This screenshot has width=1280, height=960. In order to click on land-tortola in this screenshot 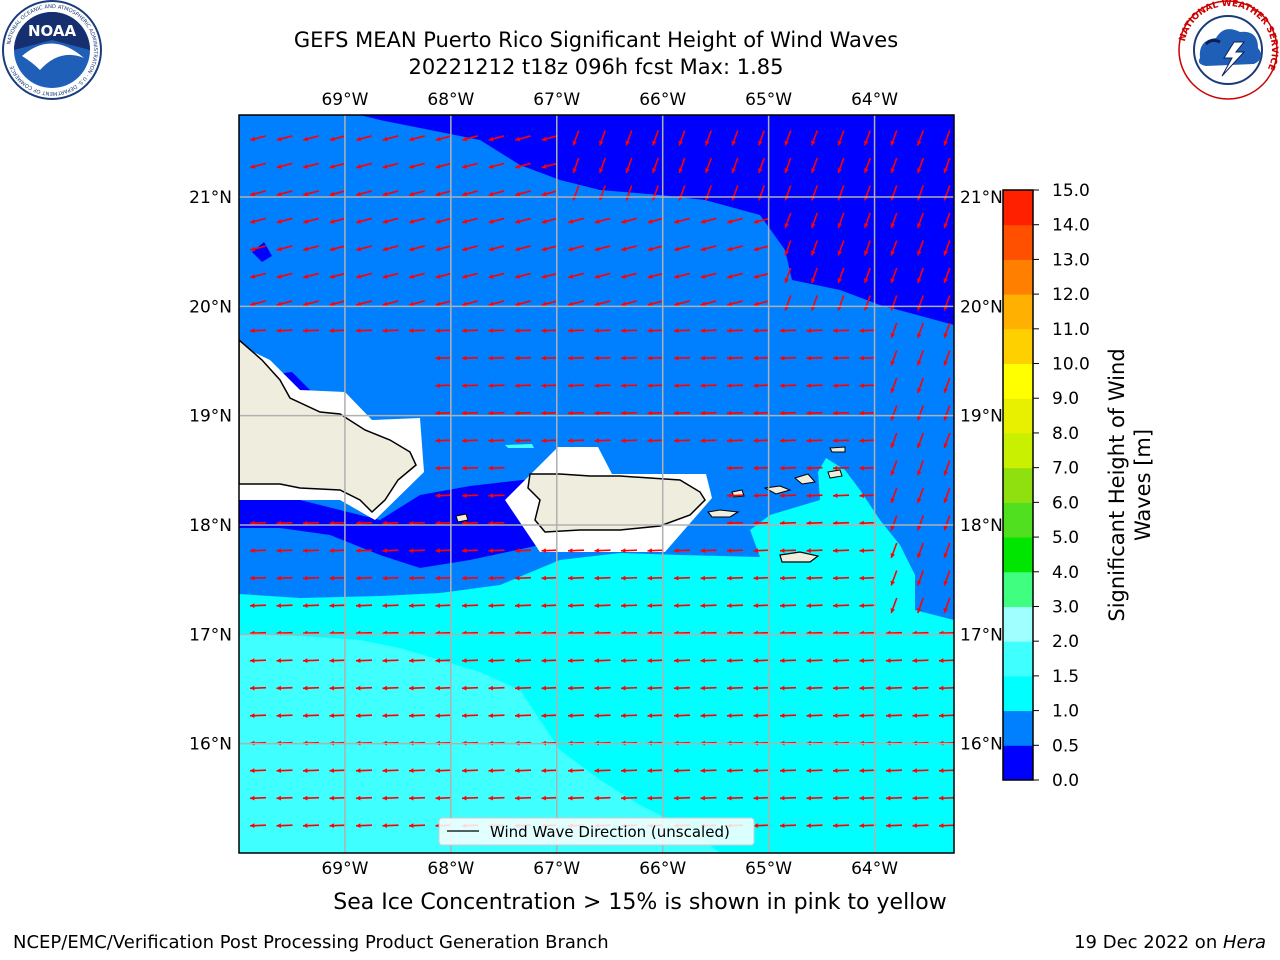, I will do `click(804, 479)`.